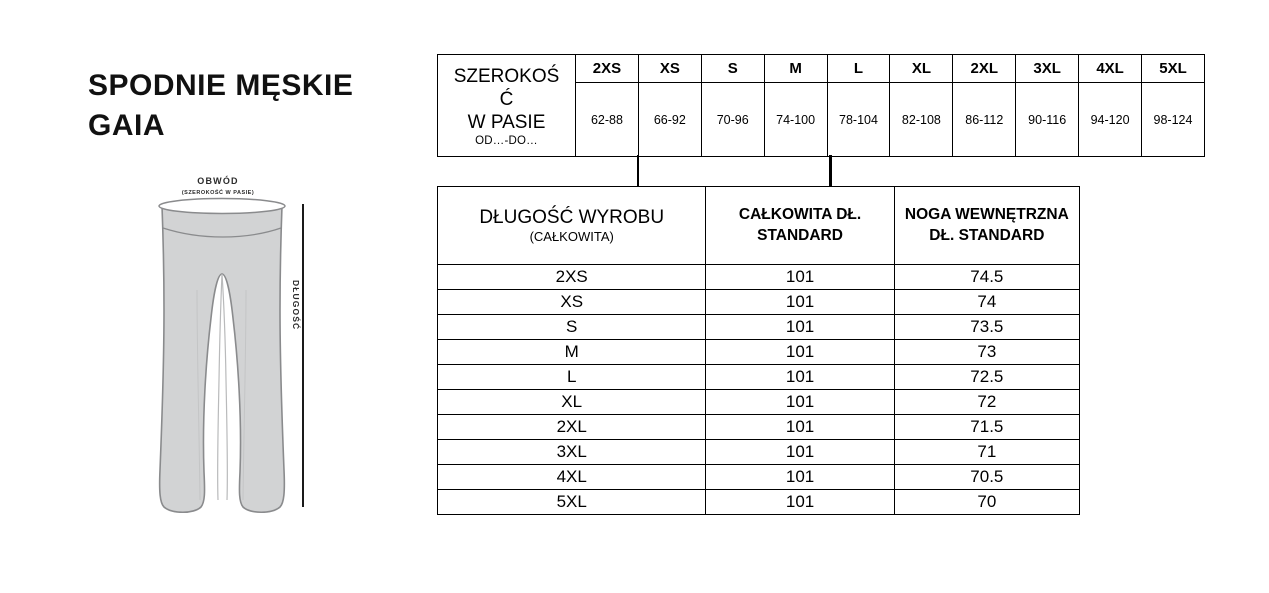  Describe the element at coordinates (221, 85) in the screenshot. I see `page-title-line1: SPODNIE MĘSKIE` at that location.